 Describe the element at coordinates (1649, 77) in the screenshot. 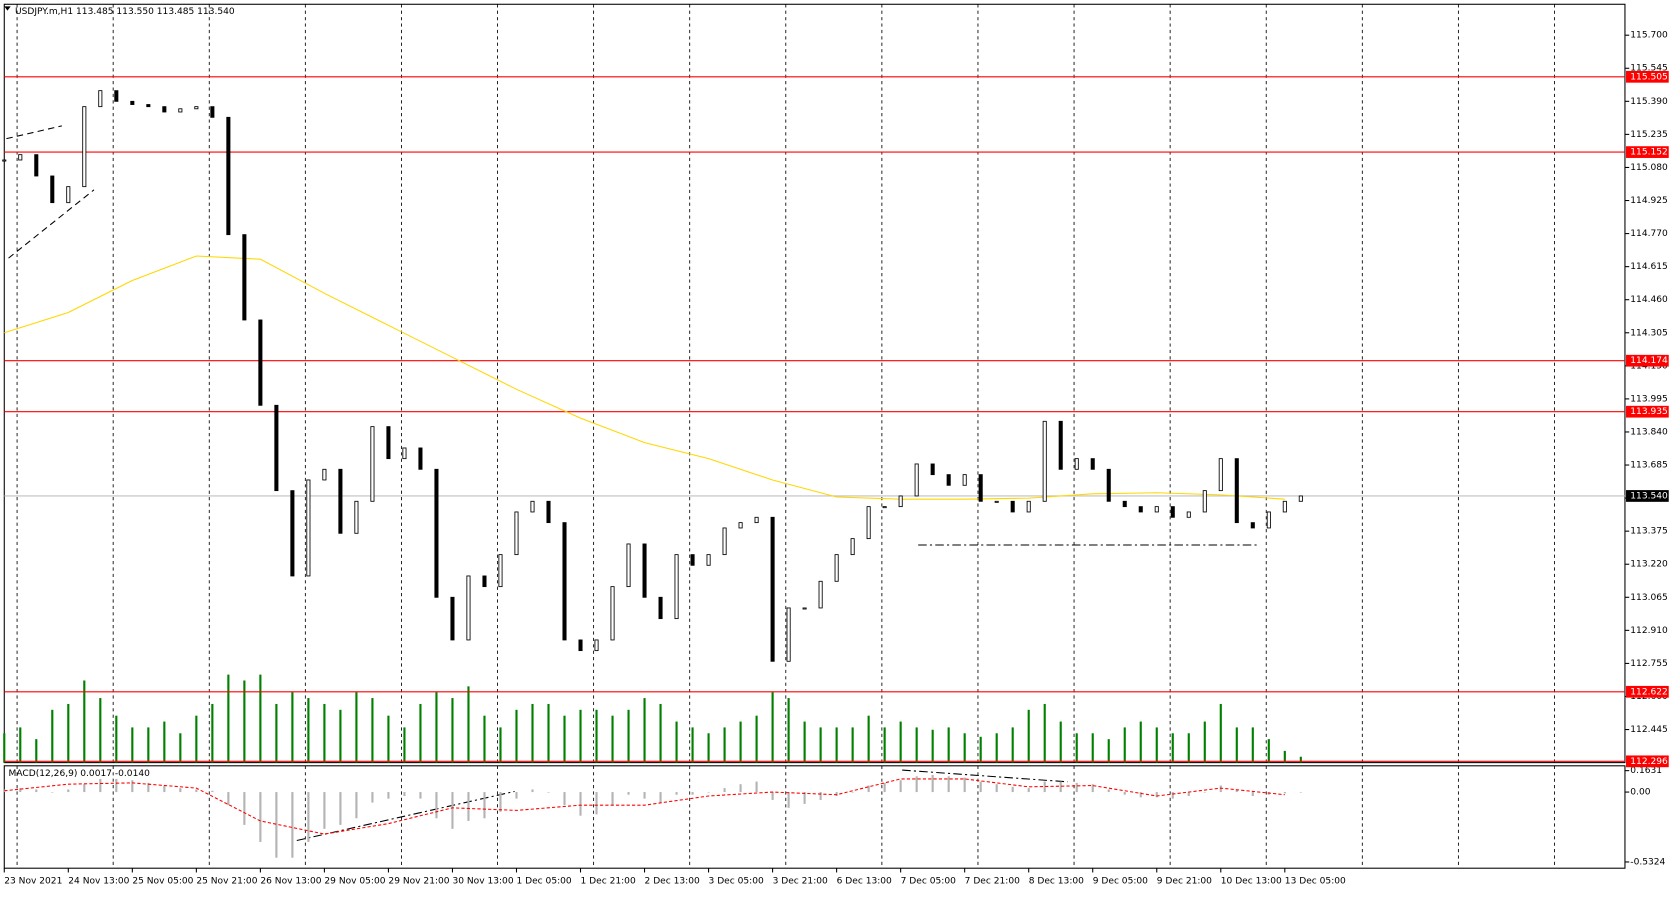

I see `level-label: 115.505` at that location.